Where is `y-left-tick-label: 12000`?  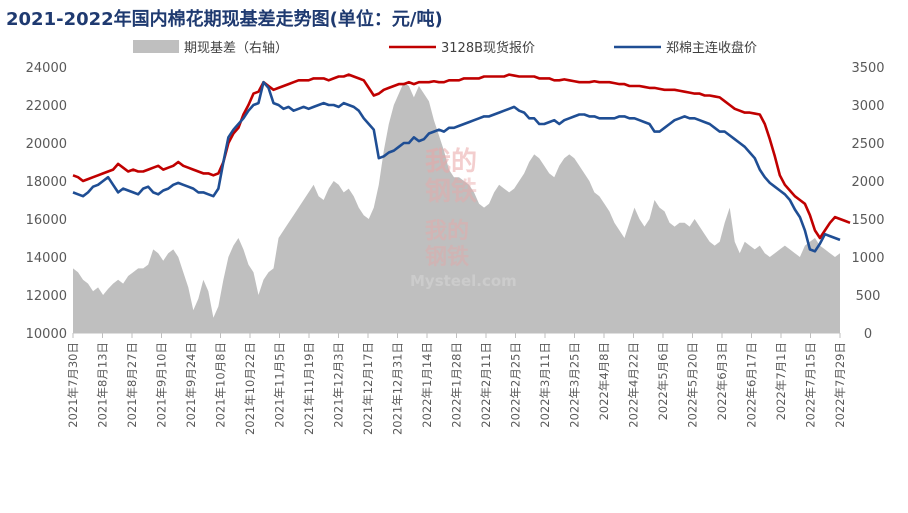
y-left-tick-label: 12000 is located at coordinates (46, 296).